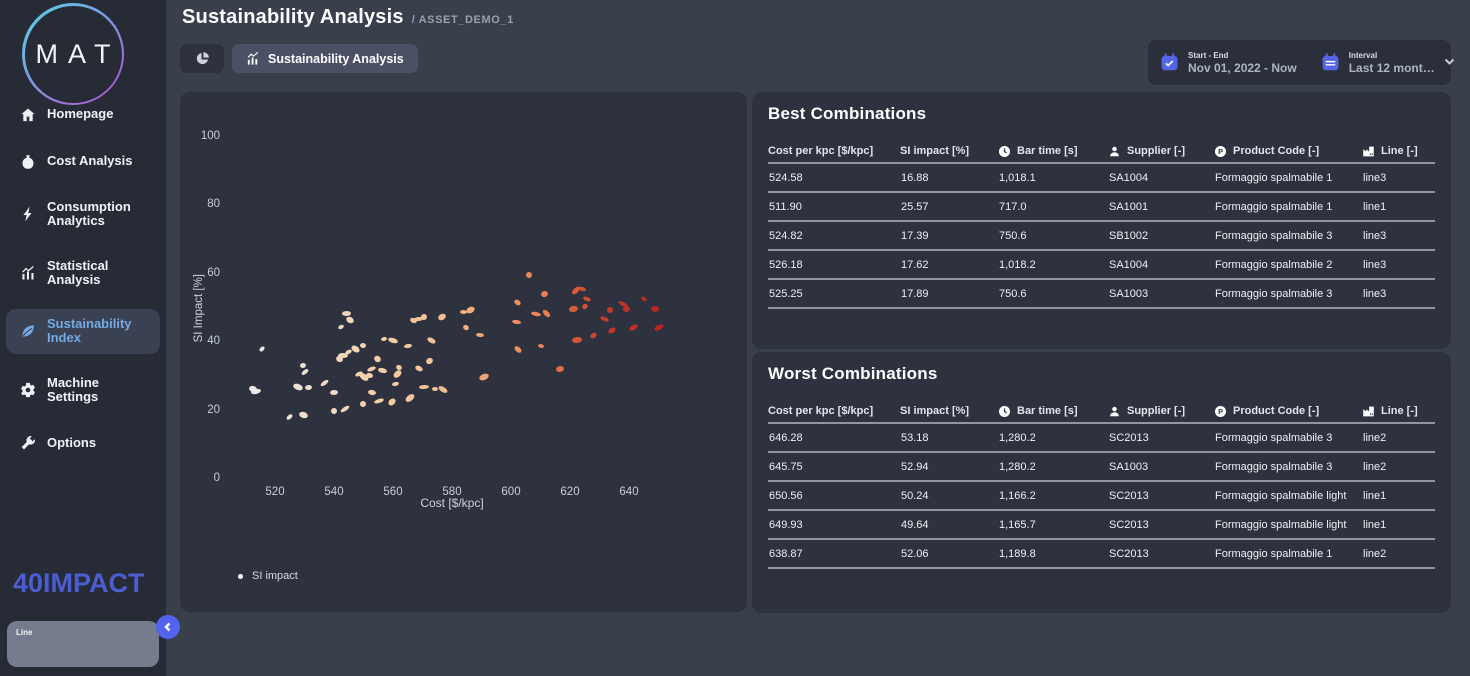 This screenshot has width=1470, height=676. Describe the element at coordinates (847, 113) in the screenshot. I see `panel-title: Best Combinations` at that location.